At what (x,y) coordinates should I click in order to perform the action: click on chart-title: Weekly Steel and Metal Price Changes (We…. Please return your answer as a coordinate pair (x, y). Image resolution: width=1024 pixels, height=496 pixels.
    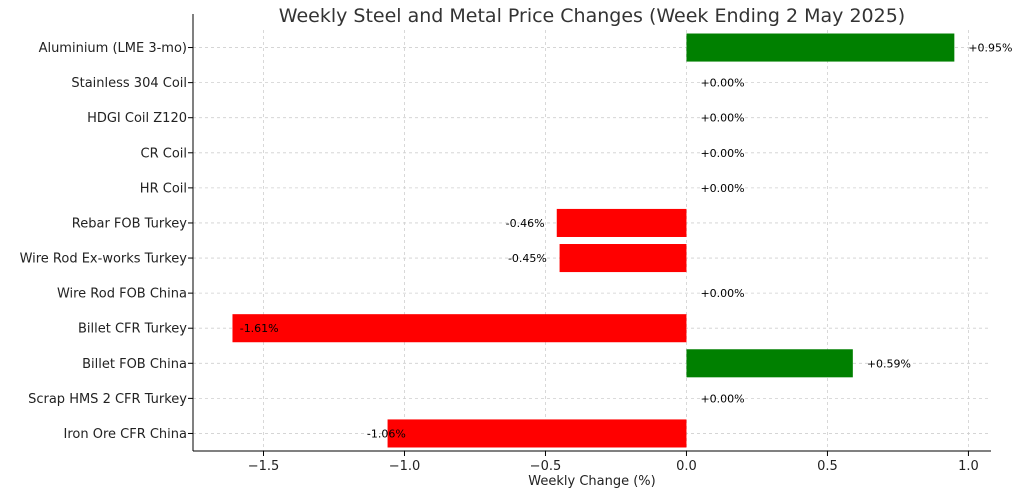
    Looking at the image, I should click on (592, 16).